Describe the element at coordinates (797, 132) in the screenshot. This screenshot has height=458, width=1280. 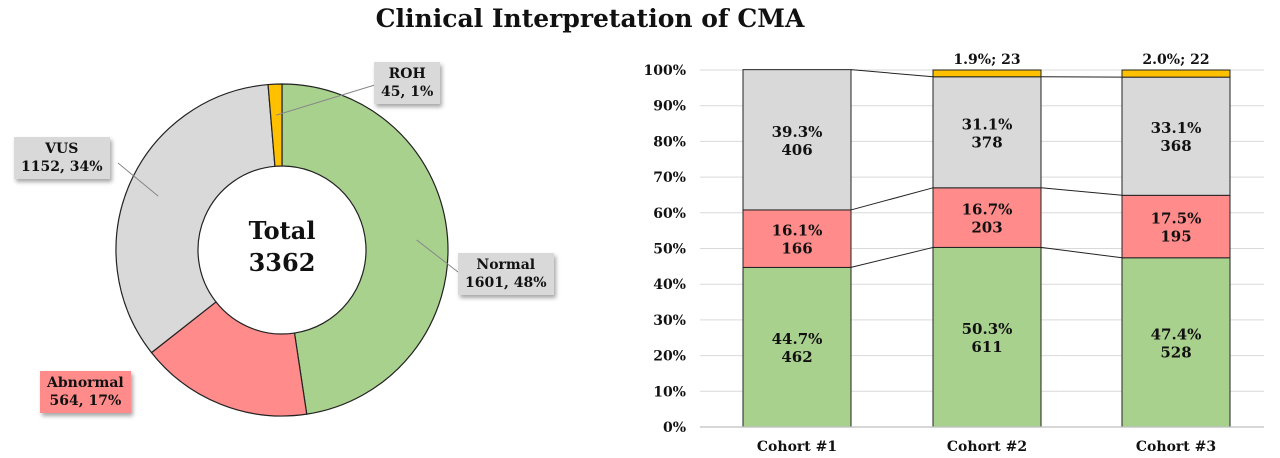
I see `data-label-pct-vus: 39.3%` at that location.